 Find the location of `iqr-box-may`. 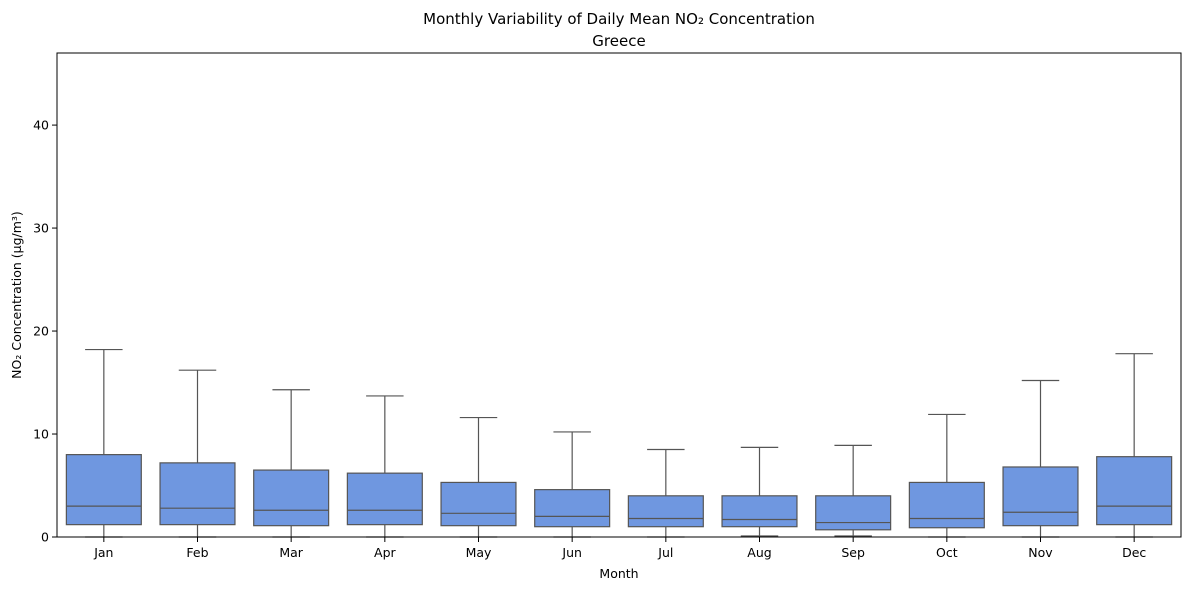

iqr-box-may is located at coordinates (478, 504).